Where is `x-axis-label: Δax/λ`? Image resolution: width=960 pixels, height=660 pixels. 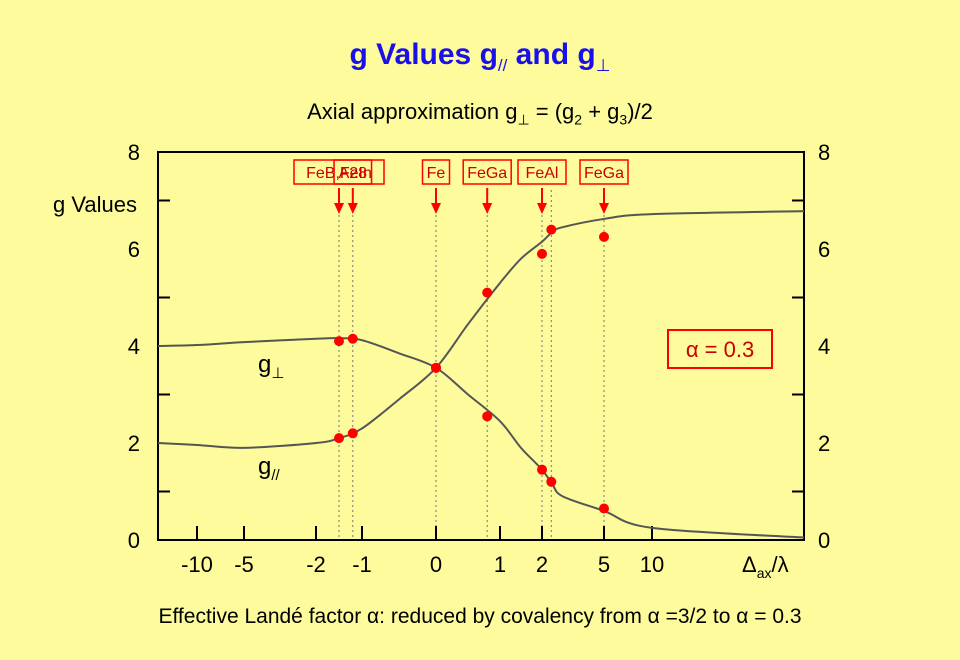 x-axis-label: Δax/λ is located at coordinates (765, 566).